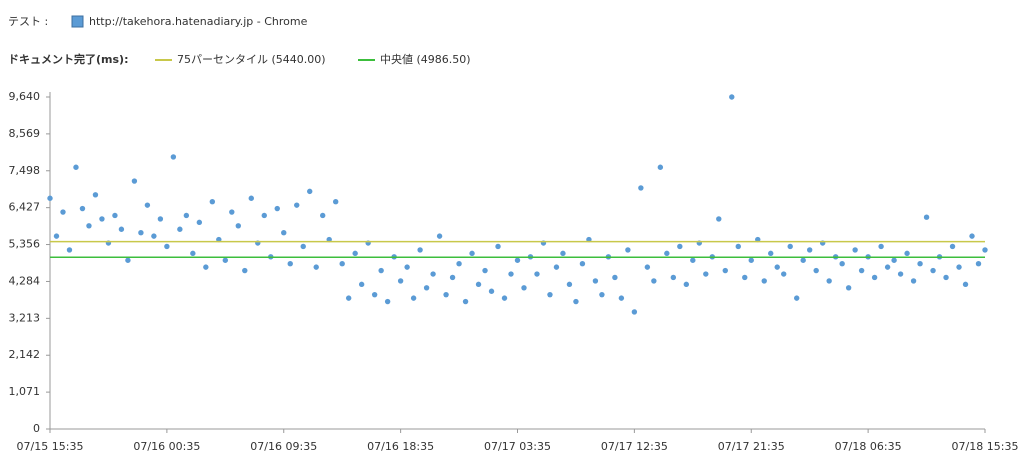 This screenshot has height=467, width=1024. I want to click on x-tick-label: 07/16 09:35, so click(283, 446).